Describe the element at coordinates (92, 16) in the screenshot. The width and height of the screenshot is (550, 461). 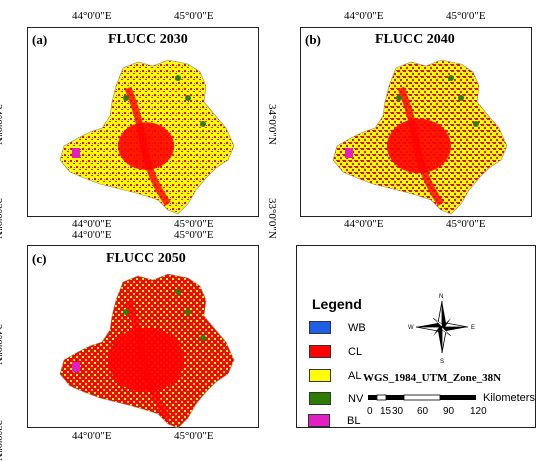
I see `lon-label-a-left: 44°0'0"E` at that location.